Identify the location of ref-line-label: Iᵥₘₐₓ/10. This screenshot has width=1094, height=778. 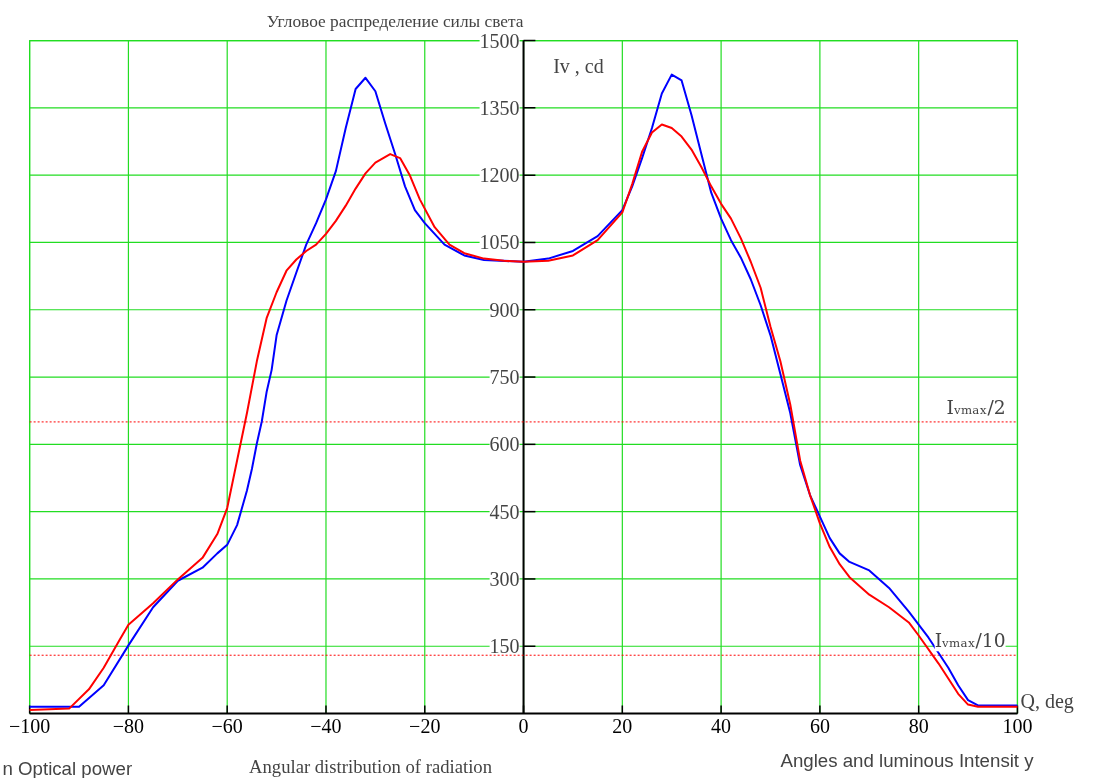
(970, 641).